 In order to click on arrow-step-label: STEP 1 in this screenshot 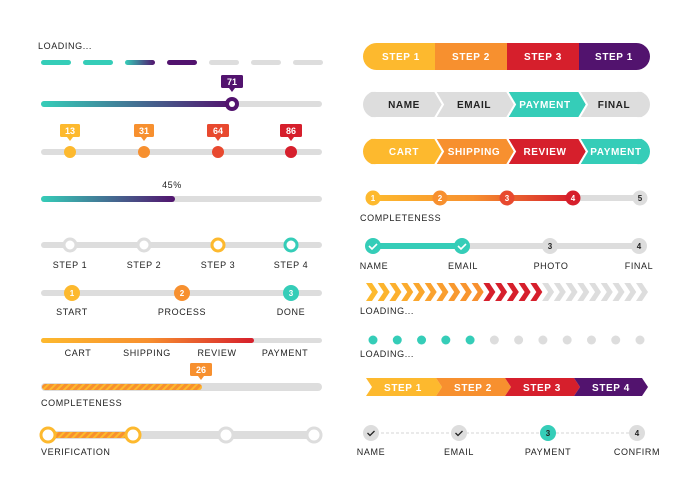, I will do `click(403, 388)`.